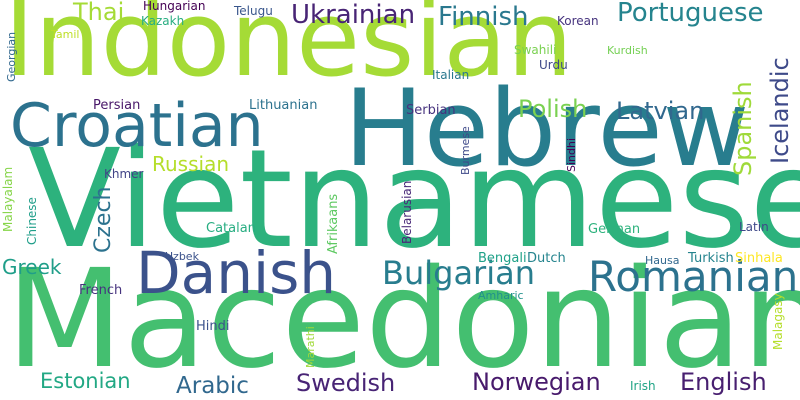 Image resolution: width=800 pixels, height=400 pixels. What do you see at coordinates (723, 382) in the screenshot?
I see `word-english: English` at bounding box center [723, 382].